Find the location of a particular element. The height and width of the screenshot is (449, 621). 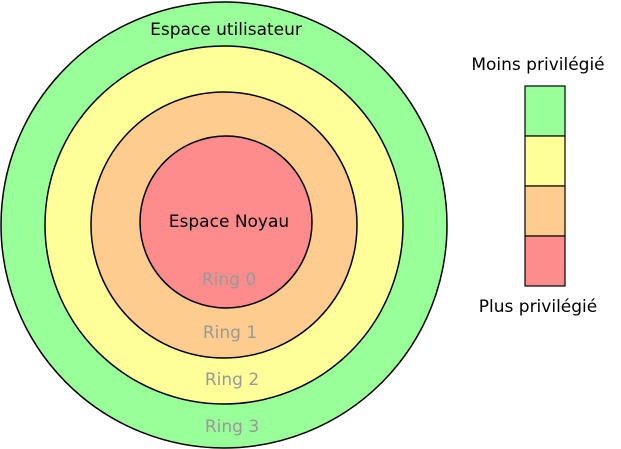

ring-1-label: Ring 1 is located at coordinates (230, 333).